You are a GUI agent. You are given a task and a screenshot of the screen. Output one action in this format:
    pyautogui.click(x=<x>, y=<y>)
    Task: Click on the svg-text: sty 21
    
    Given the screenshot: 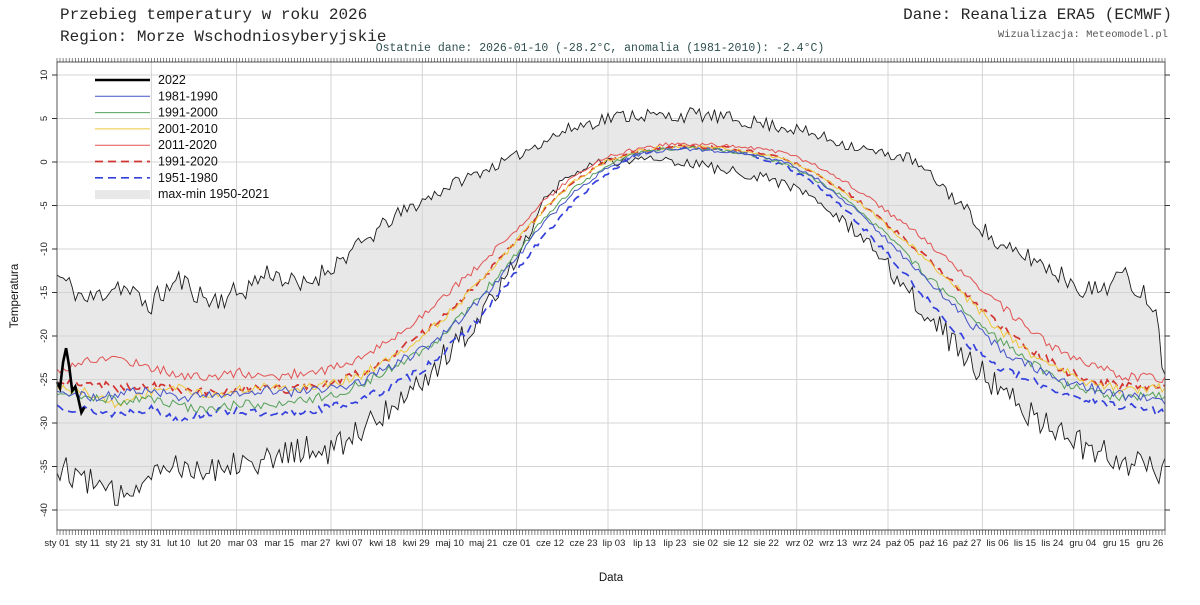 What is the action you would take?
    pyautogui.click(x=117, y=543)
    